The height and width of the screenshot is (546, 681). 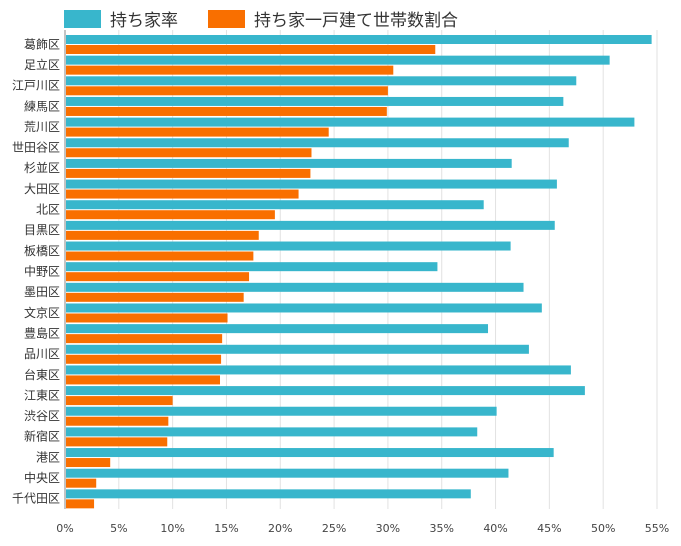 I want to click on category-label: 品川区, so click(x=42, y=354).